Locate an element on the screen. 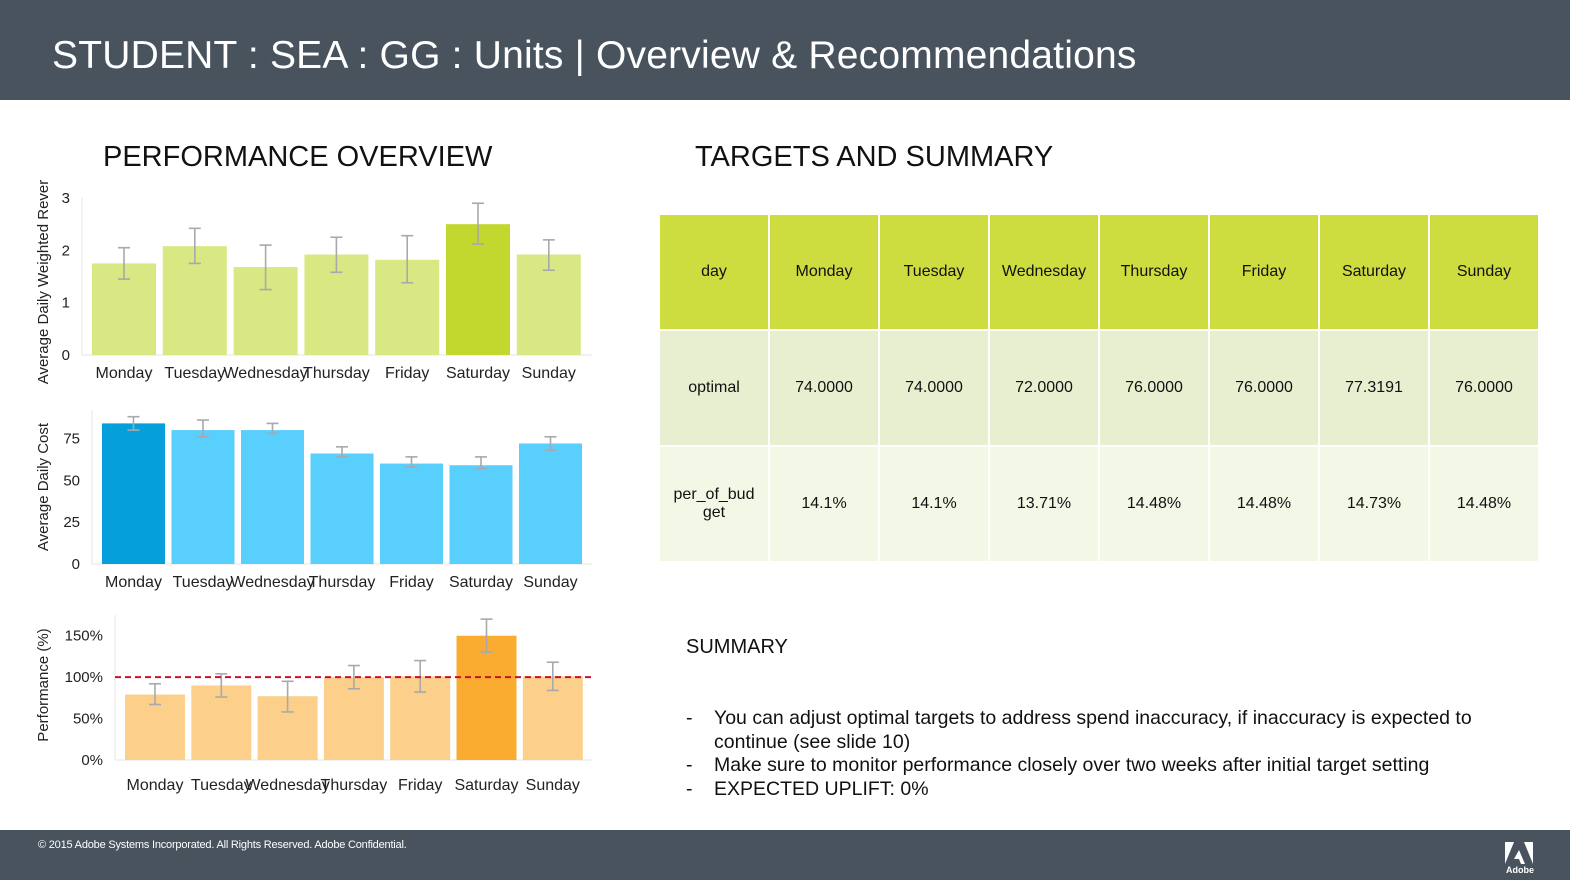 Image resolution: width=1570 pixels, height=880 pixels. y-tick-label: 50 is located at coordinates (71, 480).